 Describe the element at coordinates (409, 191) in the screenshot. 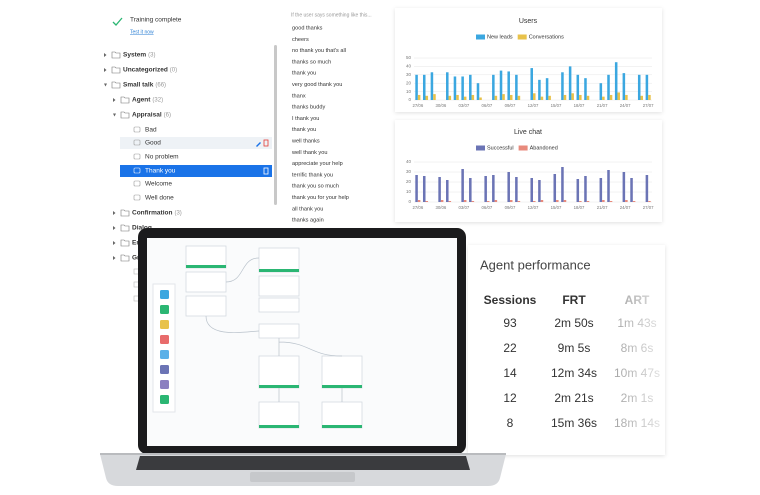

I see `y-tick-label: 10` at that location.